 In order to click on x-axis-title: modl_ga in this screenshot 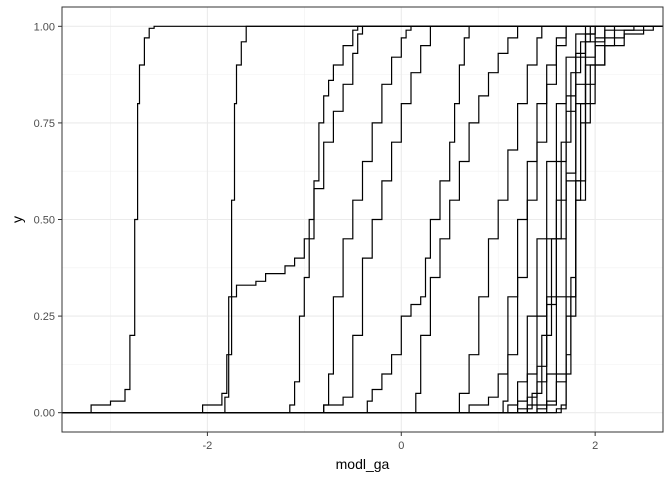, I will do `click(363, 464)`.